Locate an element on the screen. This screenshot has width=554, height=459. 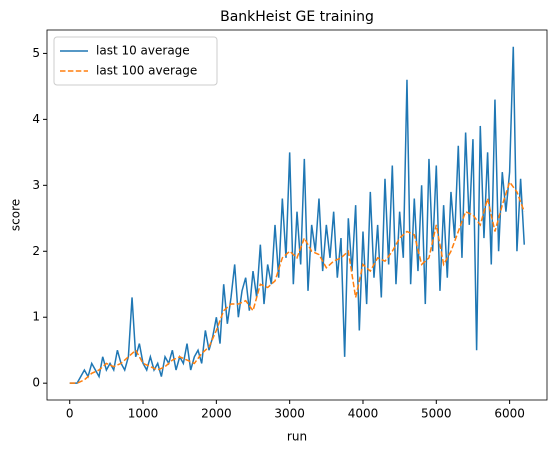
x-tick-label: 4000 is located at coordinates (363, 414).